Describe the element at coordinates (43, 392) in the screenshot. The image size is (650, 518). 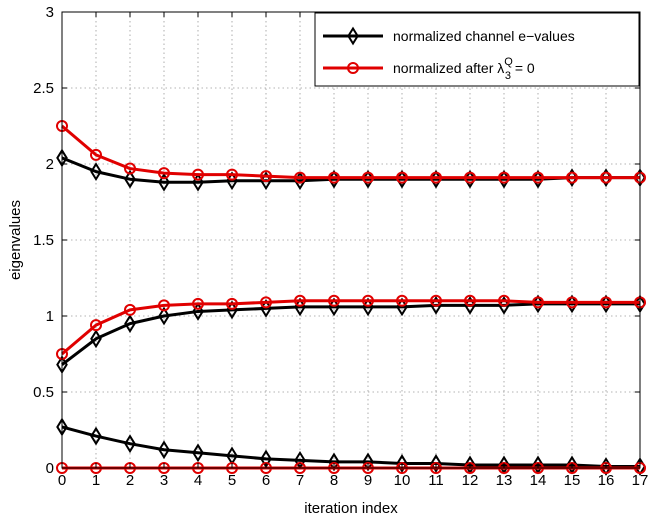
I see `y-tick-label: 0.5` at that location.